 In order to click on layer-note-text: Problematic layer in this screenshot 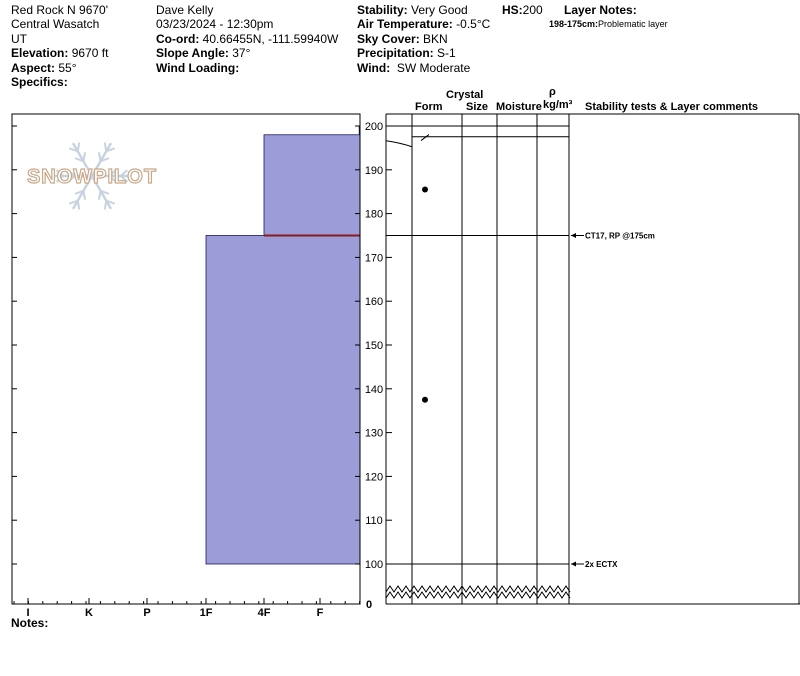, I will do `click(633, 24)`.